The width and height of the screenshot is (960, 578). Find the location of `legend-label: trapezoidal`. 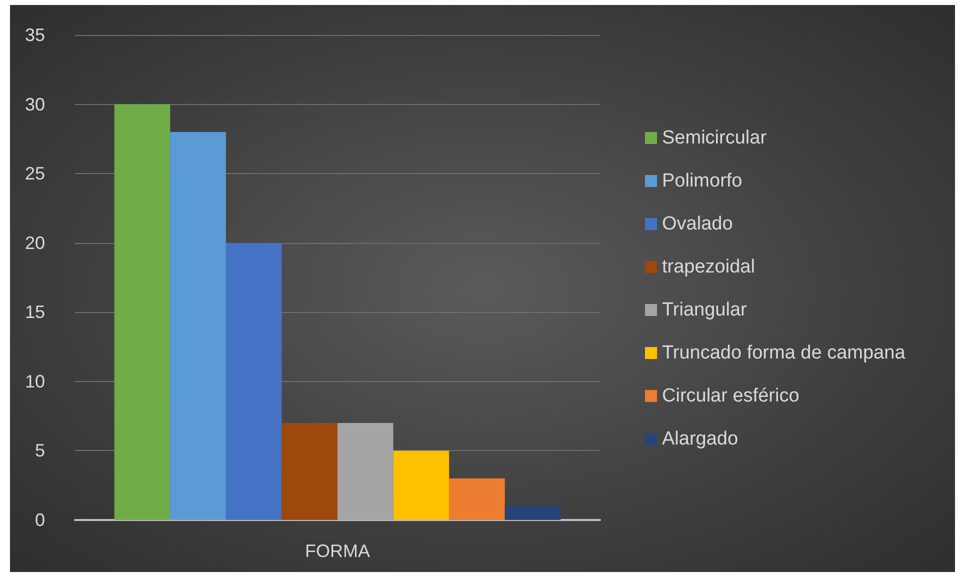

legend-label: trapezoidal is located at coordinates (708, 267).